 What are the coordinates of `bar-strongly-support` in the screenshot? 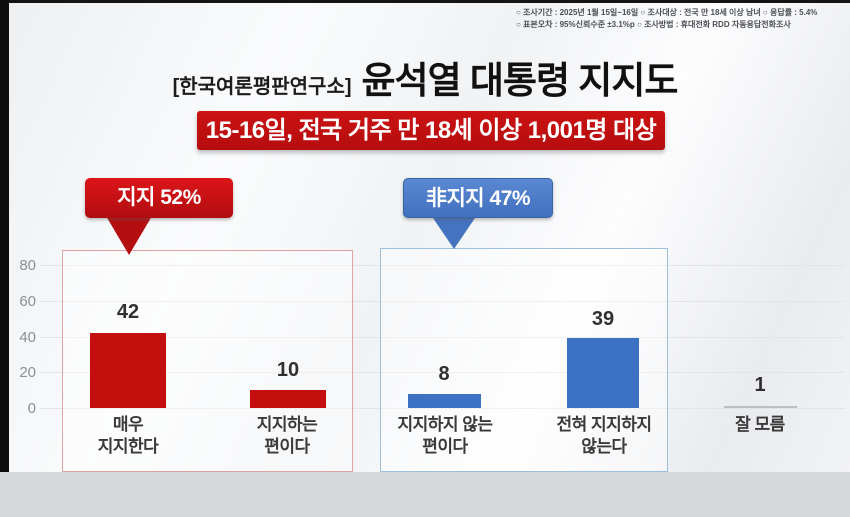 It's located at (128, 370).